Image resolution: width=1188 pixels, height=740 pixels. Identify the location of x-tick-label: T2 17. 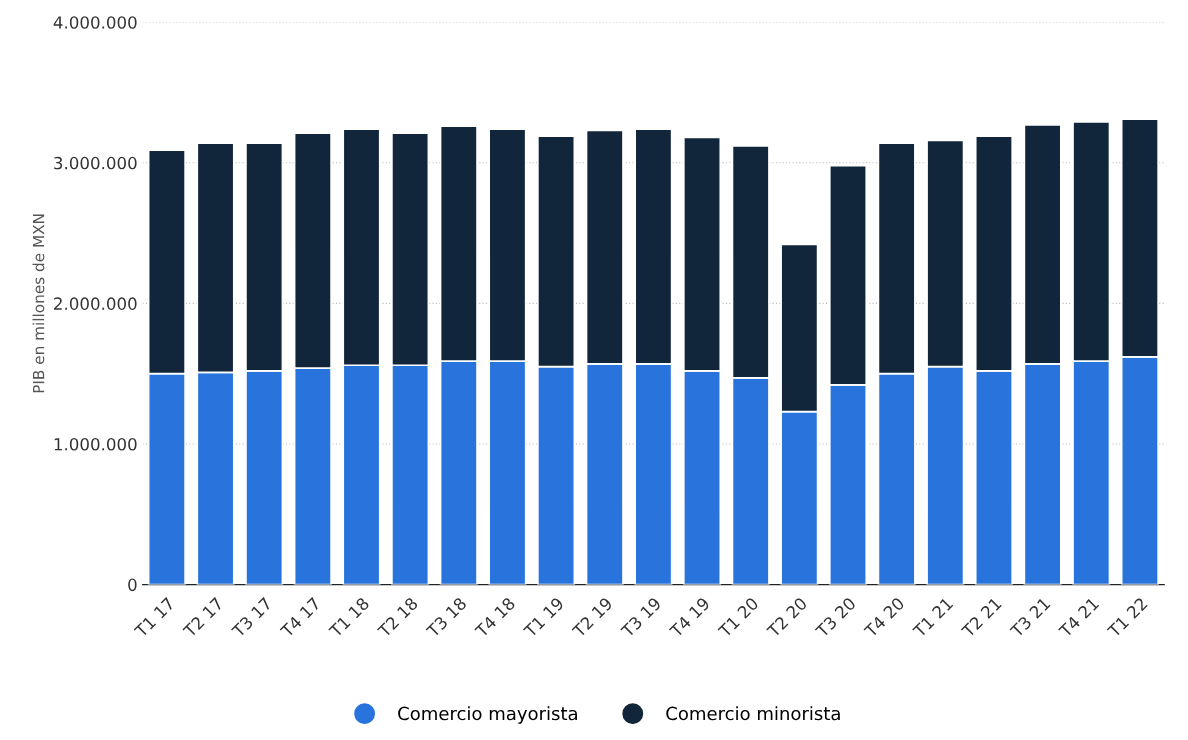
(203, 617).